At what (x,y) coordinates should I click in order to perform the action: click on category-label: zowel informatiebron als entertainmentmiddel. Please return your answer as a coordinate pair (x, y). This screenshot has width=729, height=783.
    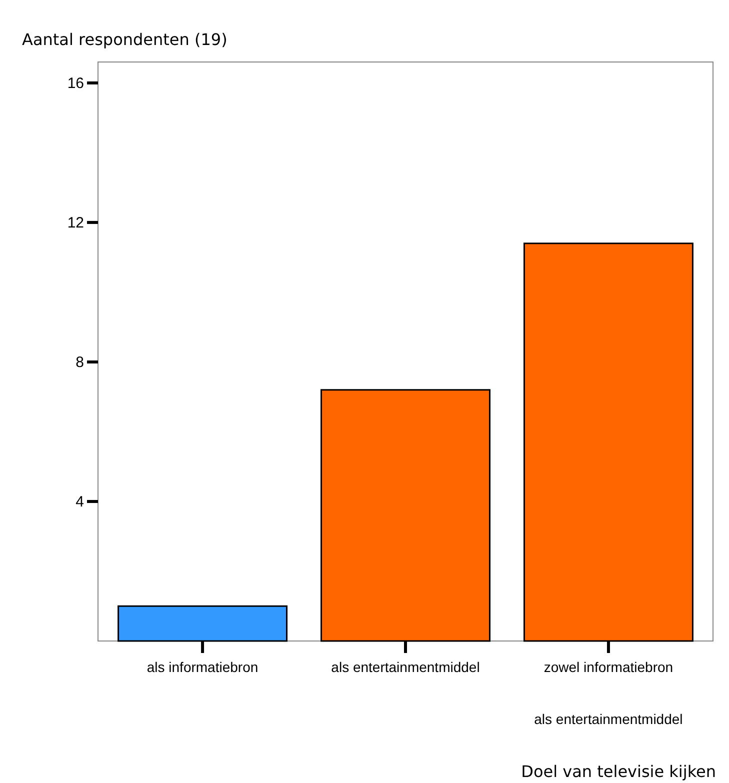
    Looking at the image, I should click on (608, 693).